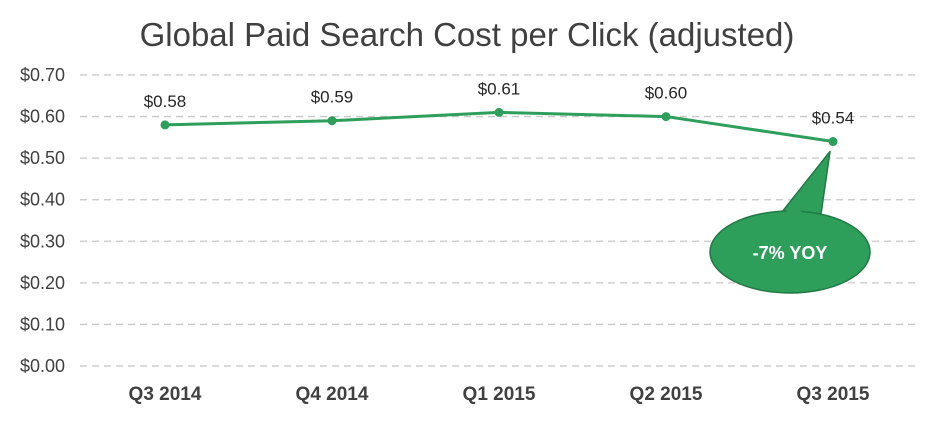  Describe the element at coordinates (165, 101) in the screenshot. I see `data-label: $0.58` at that location.